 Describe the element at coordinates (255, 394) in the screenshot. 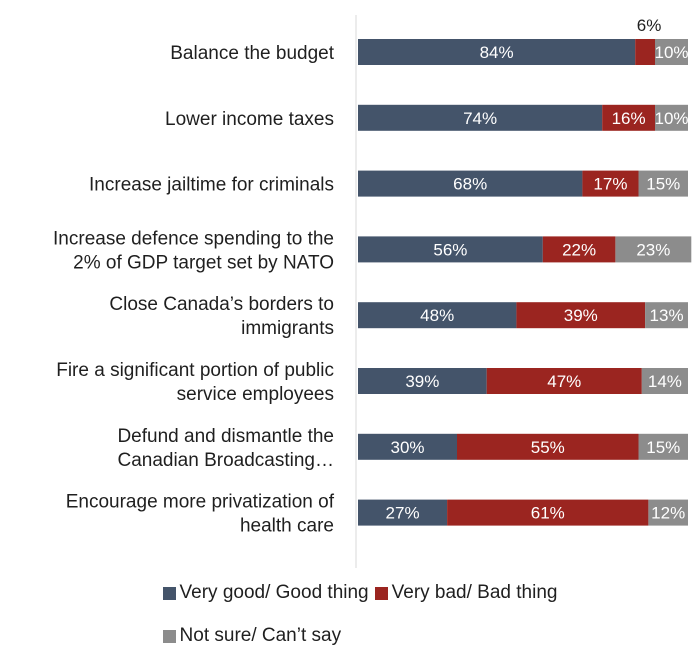

I see `category-label: service employees` at that location.